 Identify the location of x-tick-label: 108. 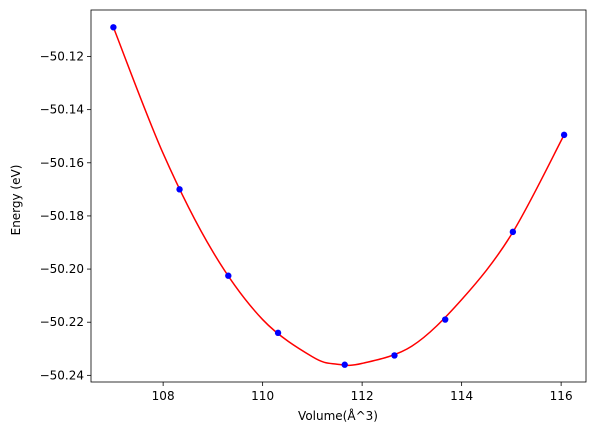
(163, 396).